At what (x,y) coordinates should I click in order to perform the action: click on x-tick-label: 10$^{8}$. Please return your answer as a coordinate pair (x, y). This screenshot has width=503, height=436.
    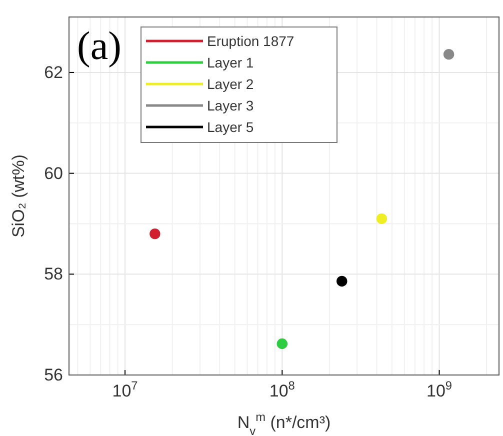
    Looking at the image, I should click on (282, 389).